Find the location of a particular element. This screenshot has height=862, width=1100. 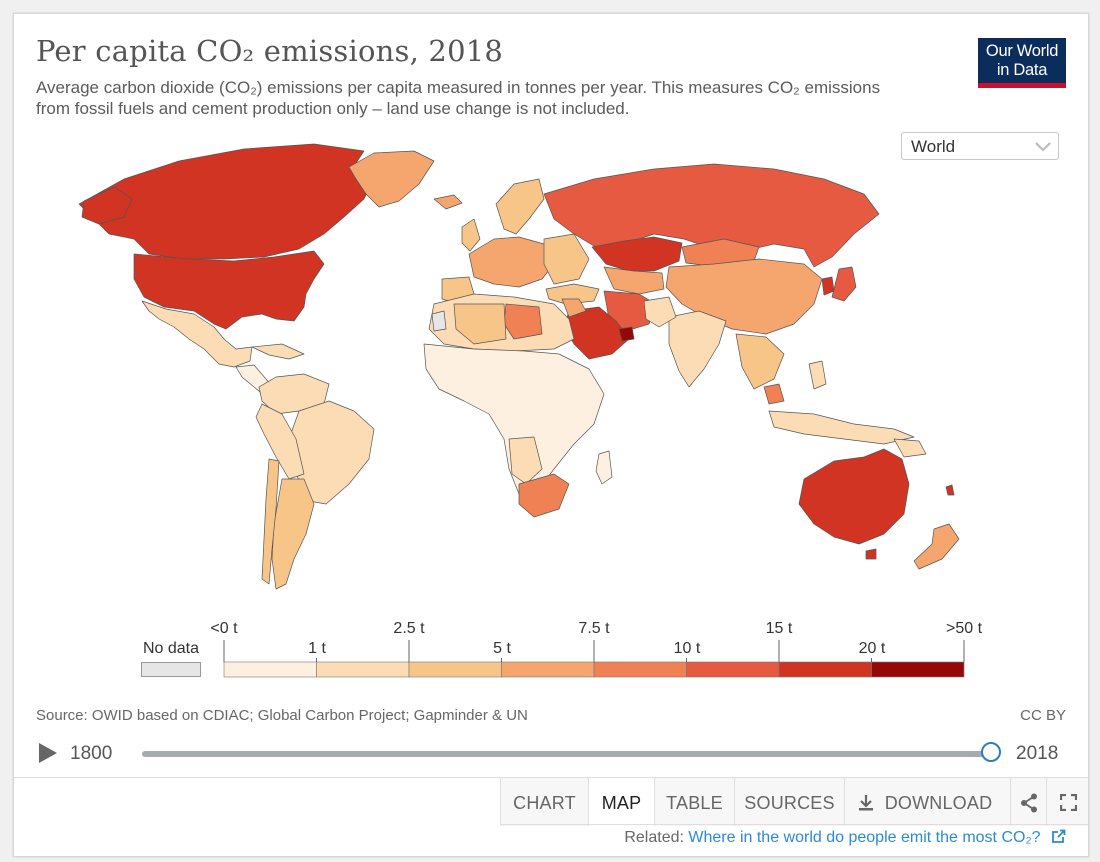

legend-label-1: 1 t is located at coordinates (317, 648).